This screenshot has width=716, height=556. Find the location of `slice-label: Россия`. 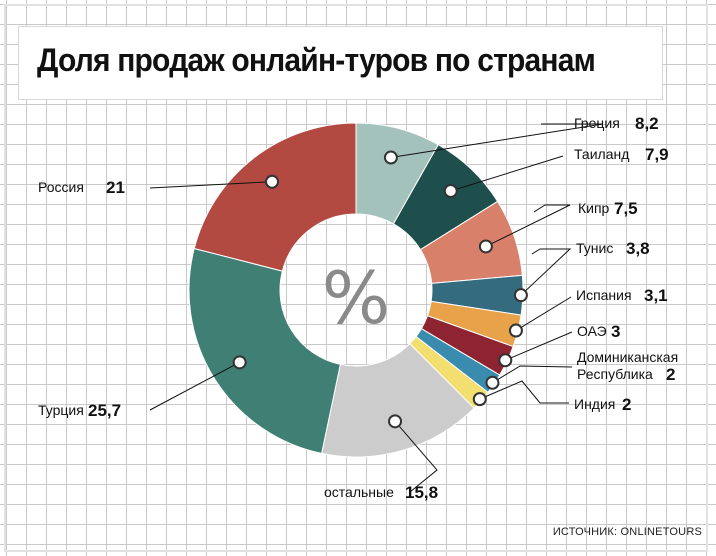

slice-label: Россия is located at coordinates (61, 187).